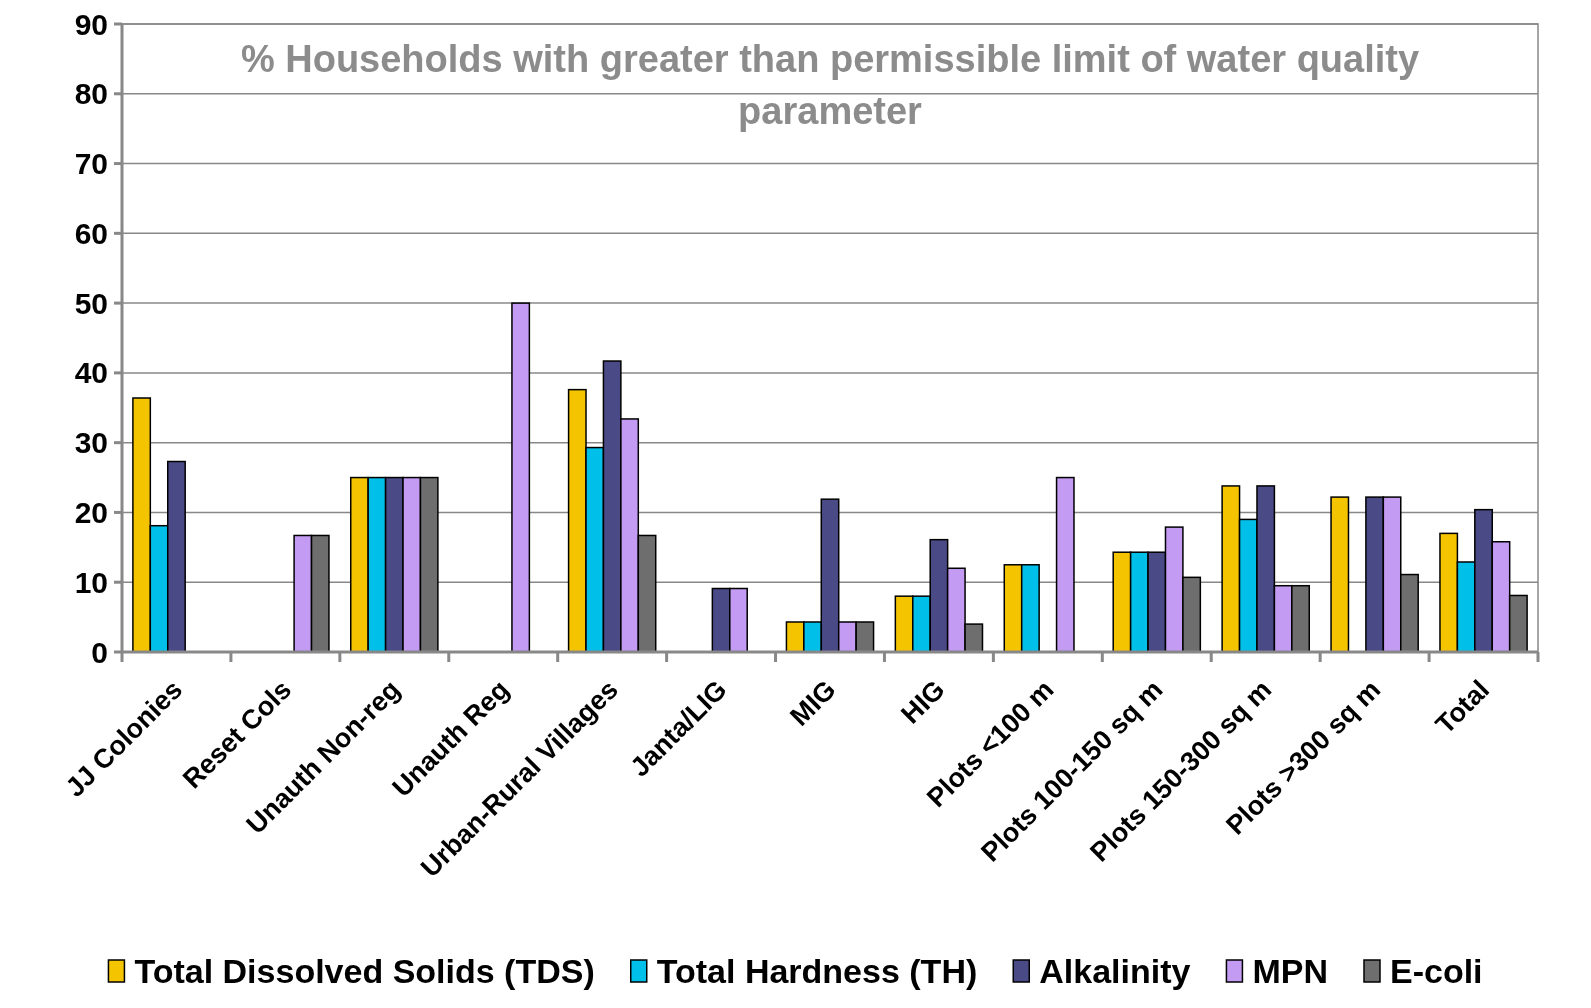 This screenshot has width=1591, height=1008. Describe the element at coordinates (1115, 970) in the screenshot. I see `legend-label: Alkalinity` at that location.